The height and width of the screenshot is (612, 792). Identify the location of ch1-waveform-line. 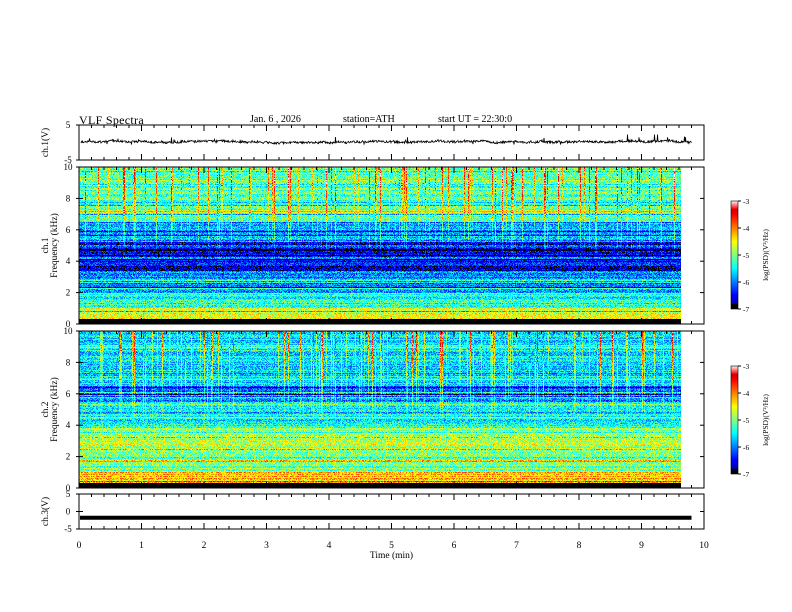
(386, 140).